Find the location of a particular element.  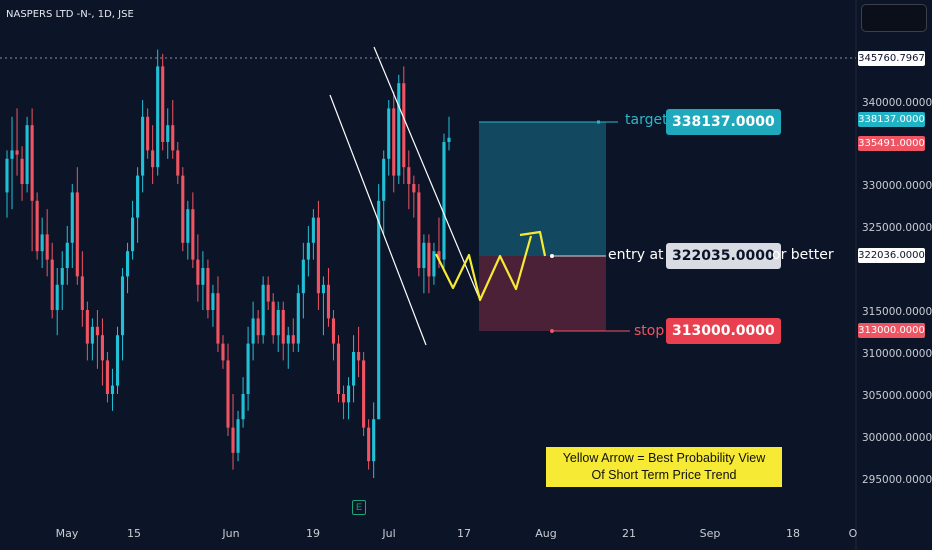

projection-arrow is located at coordinates (484, 268).